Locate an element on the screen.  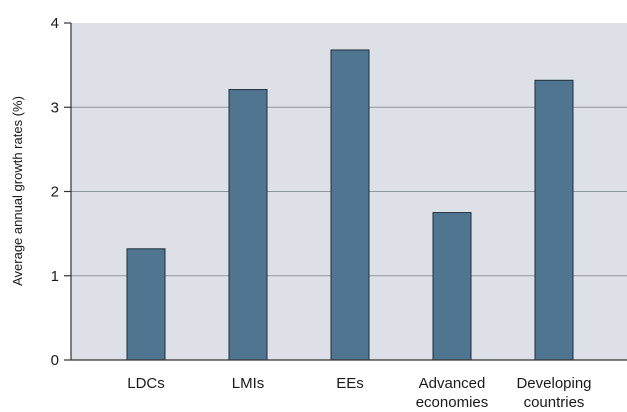
bar-ldcs is located at coordinates (146, 304).